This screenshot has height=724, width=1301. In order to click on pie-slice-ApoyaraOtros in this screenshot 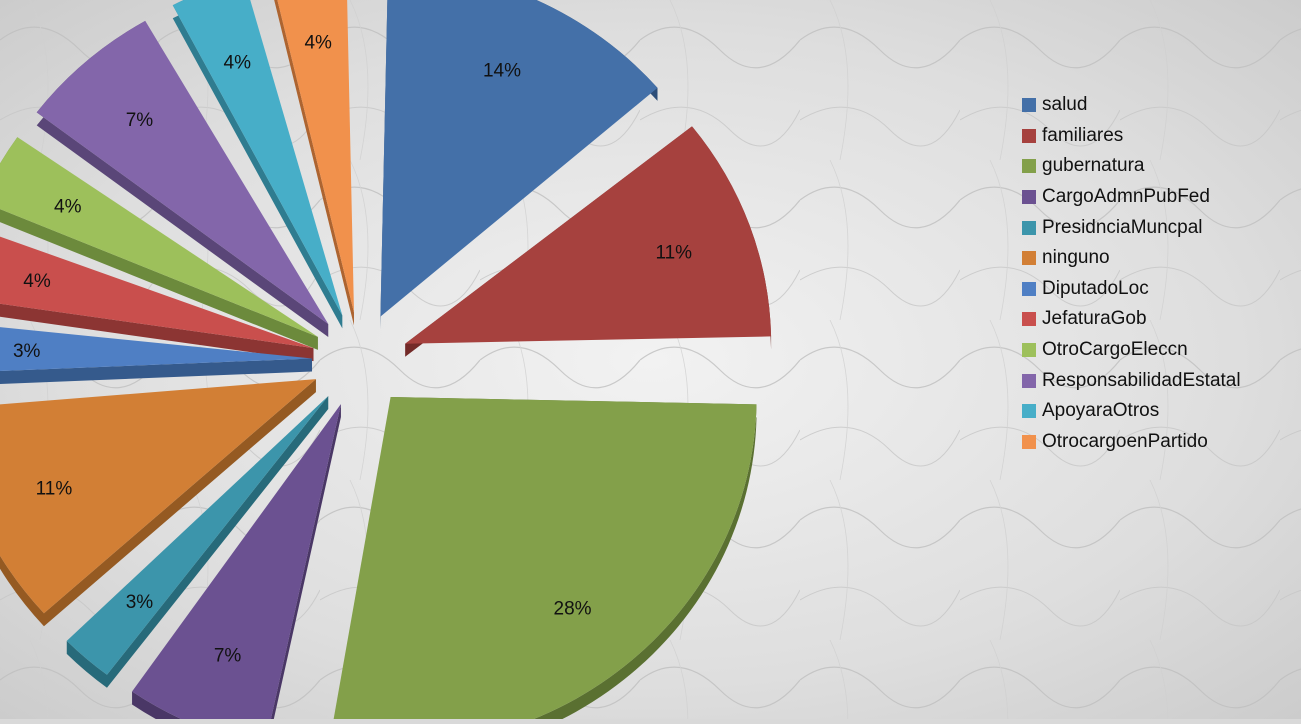, I will do `click(257, 158)`.